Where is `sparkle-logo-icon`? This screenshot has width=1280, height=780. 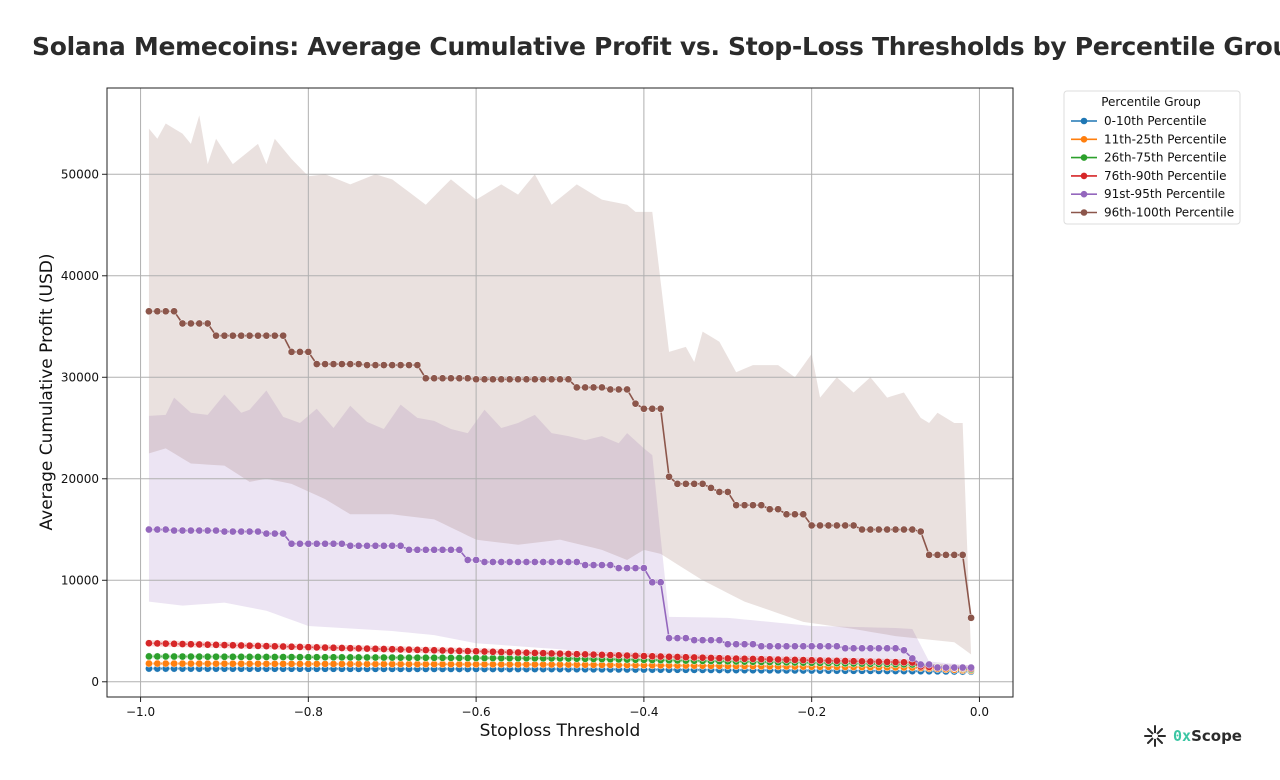
sparkle-logo-icon is located at coordinates (1155, 736).